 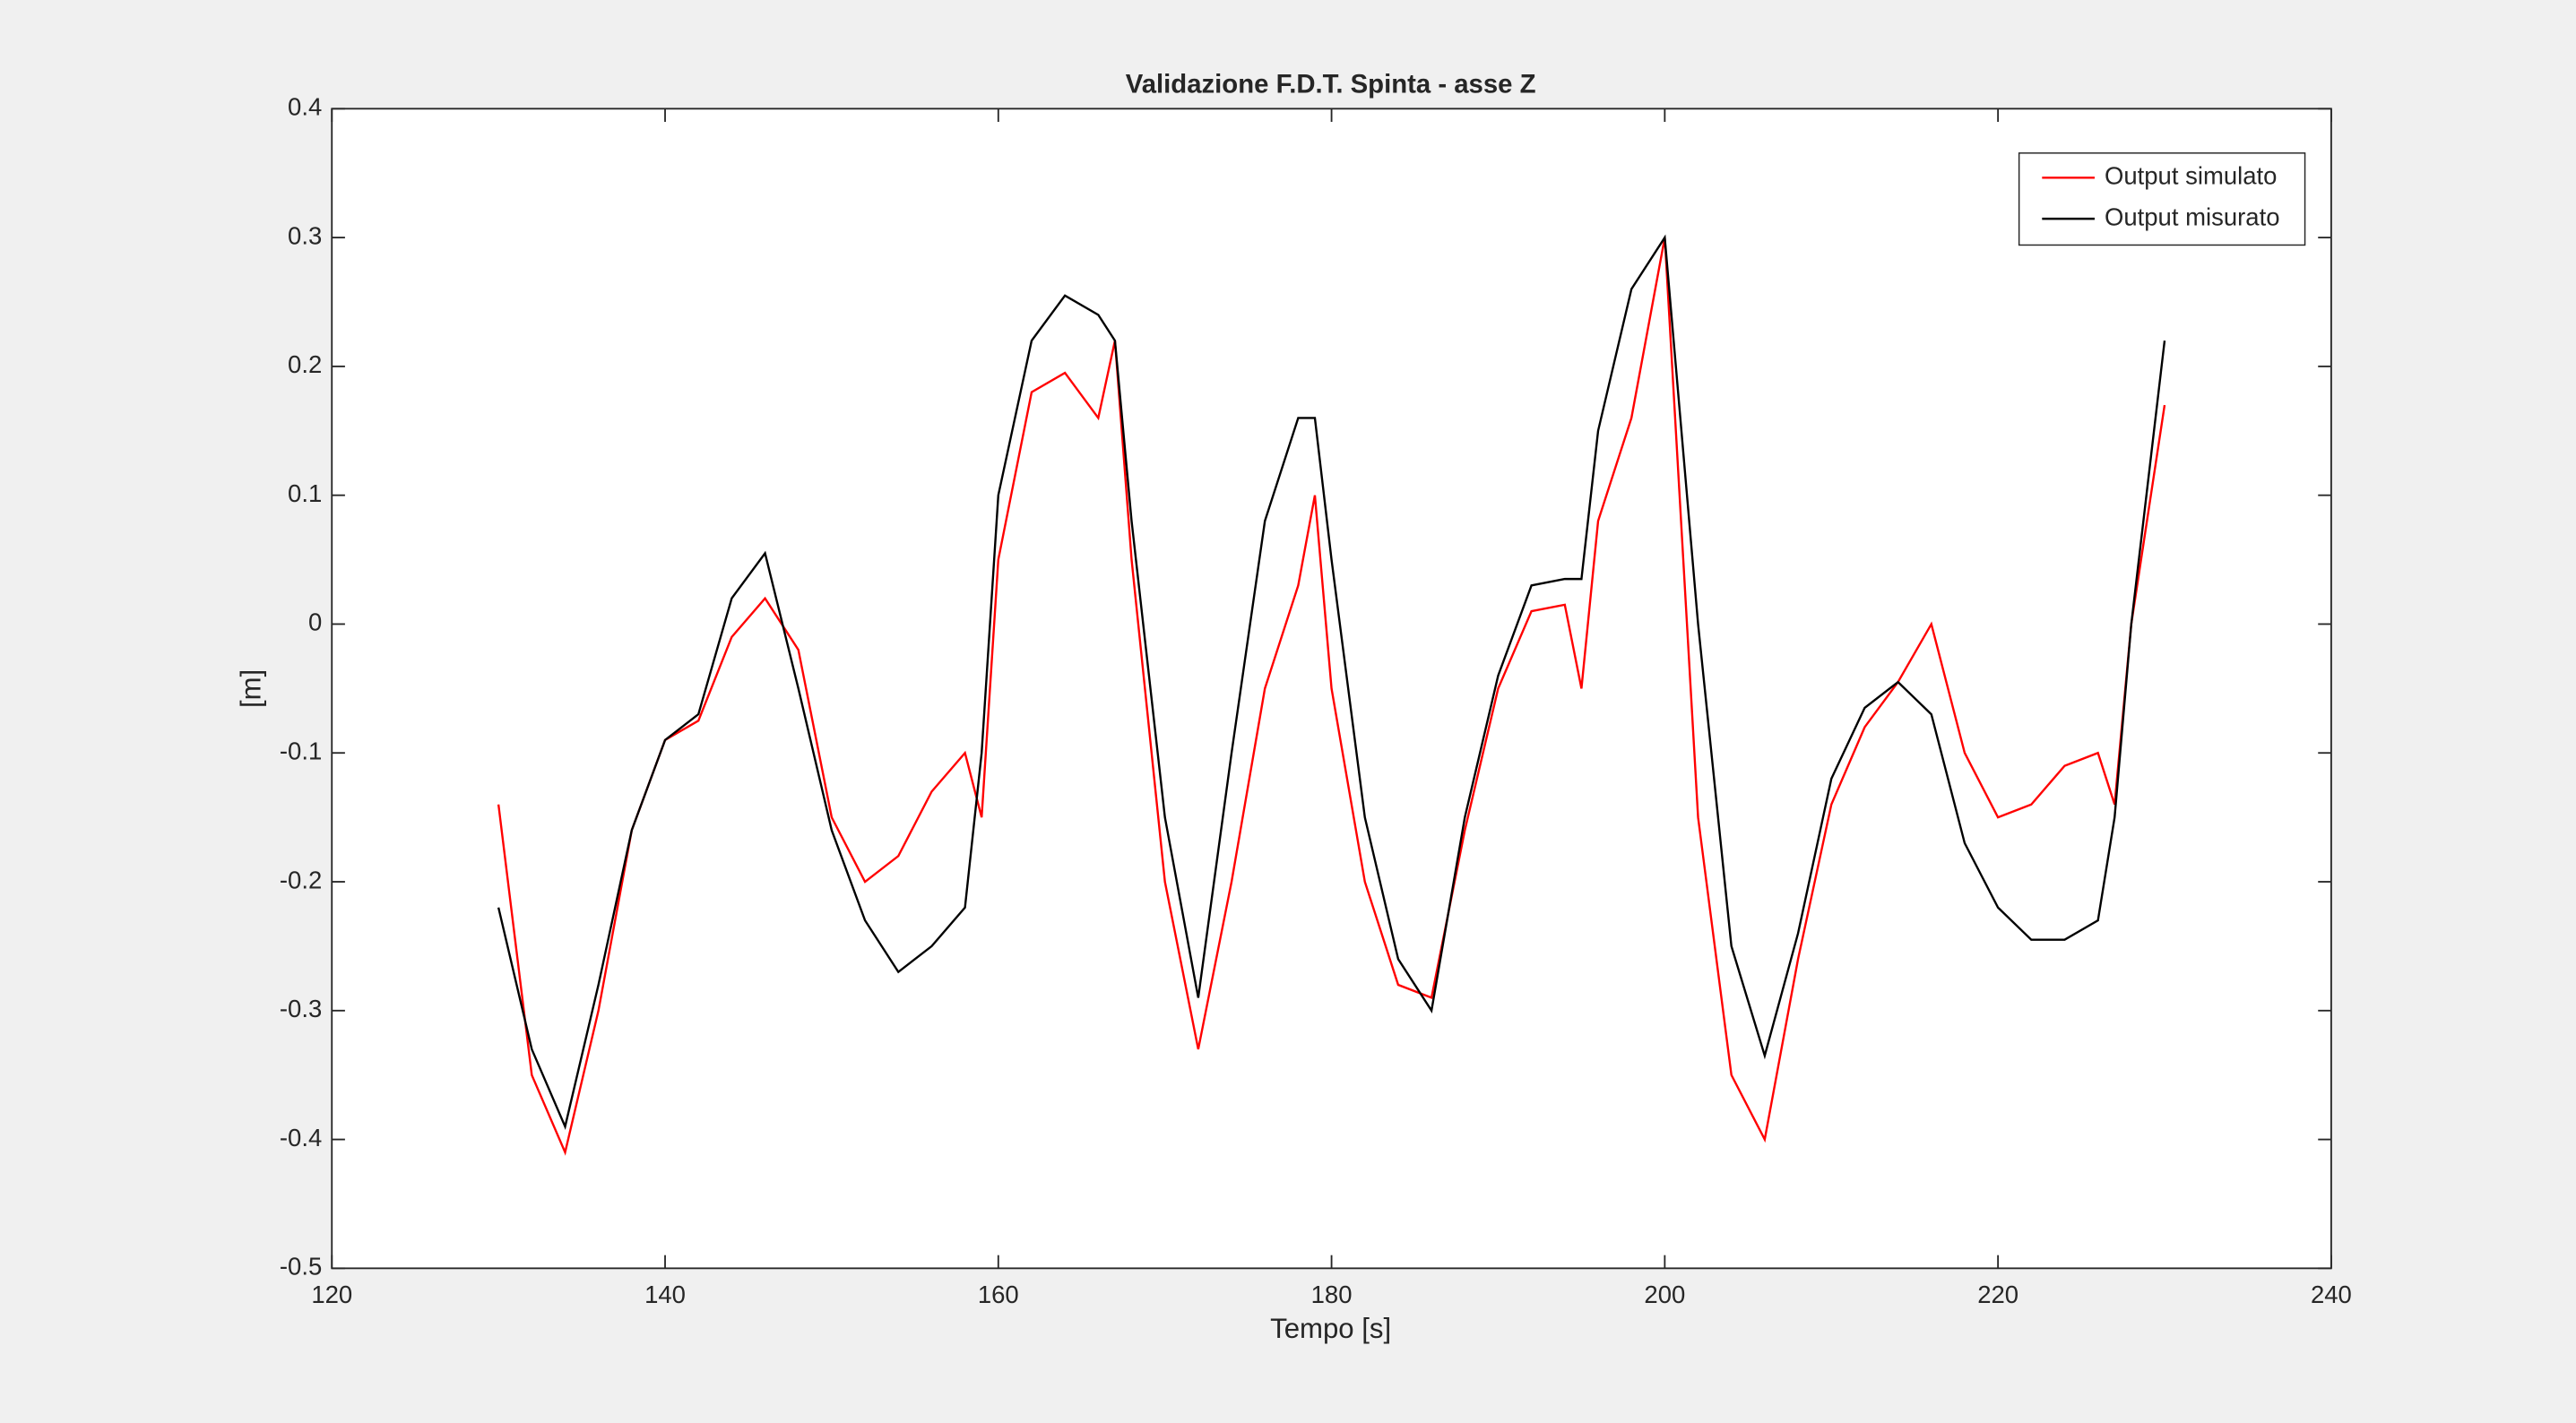 I want to click on y-tick-label: 0.2, so click(x=305, y=364).